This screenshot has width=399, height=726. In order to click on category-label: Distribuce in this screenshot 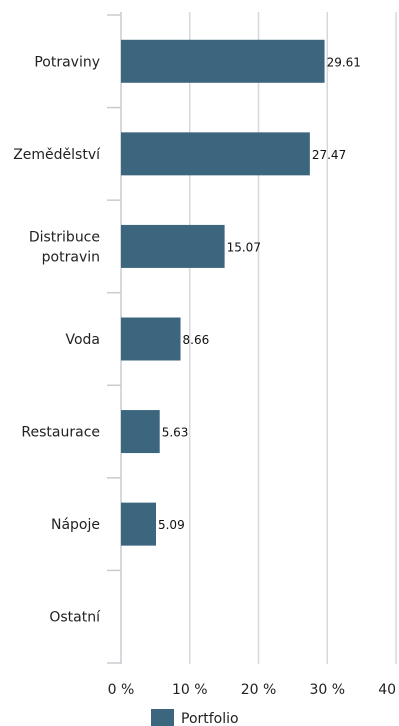, I will do `click(64, 237)`.